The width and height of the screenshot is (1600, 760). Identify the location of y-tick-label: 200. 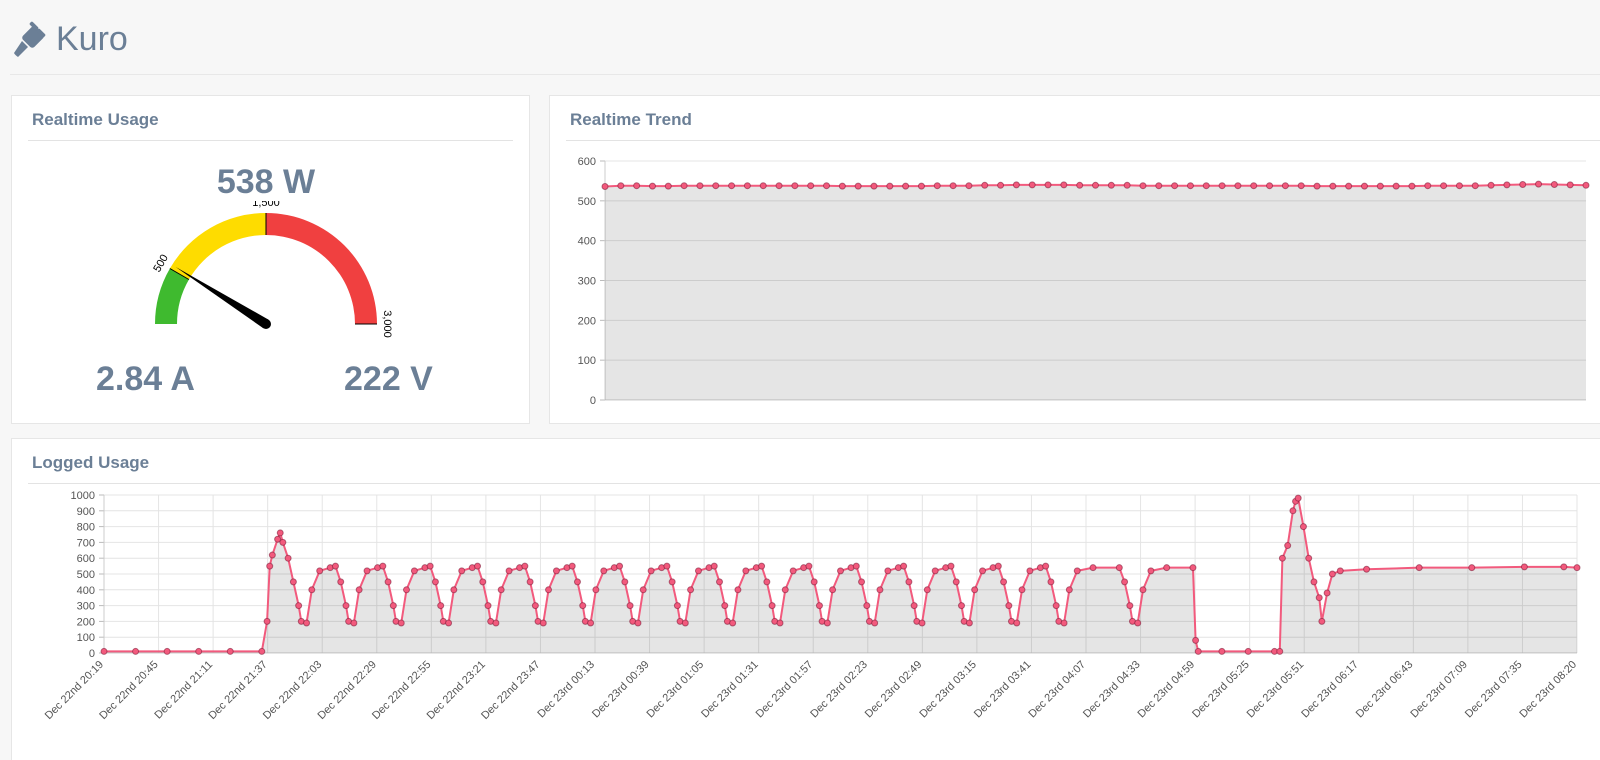
(587, 321).